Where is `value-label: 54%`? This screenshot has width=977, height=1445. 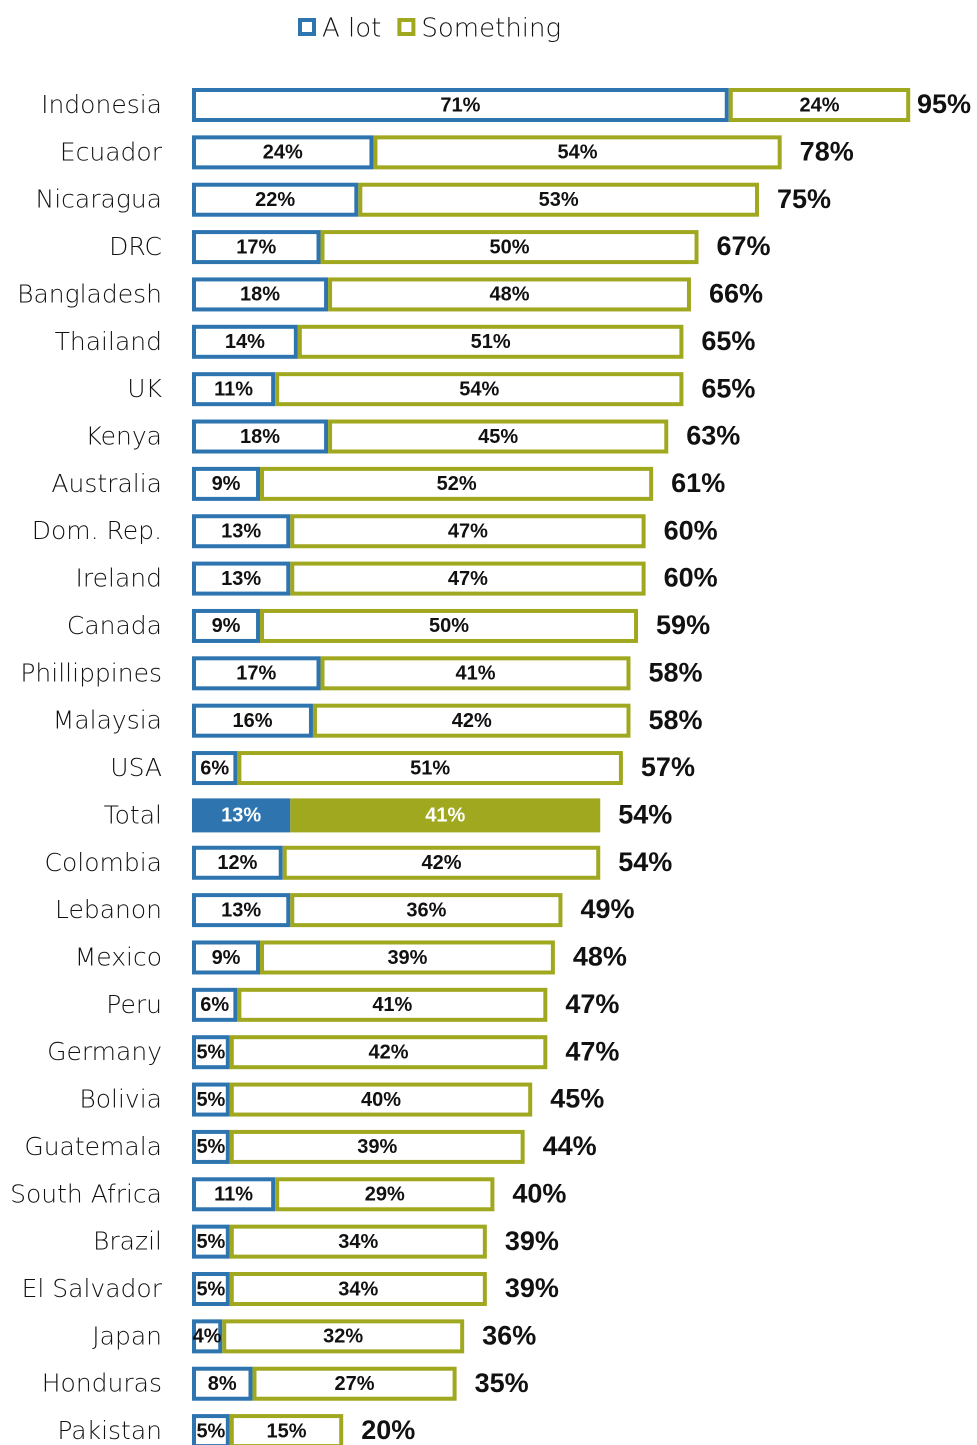 value-label: 54% is located at coordinates (479, 389).